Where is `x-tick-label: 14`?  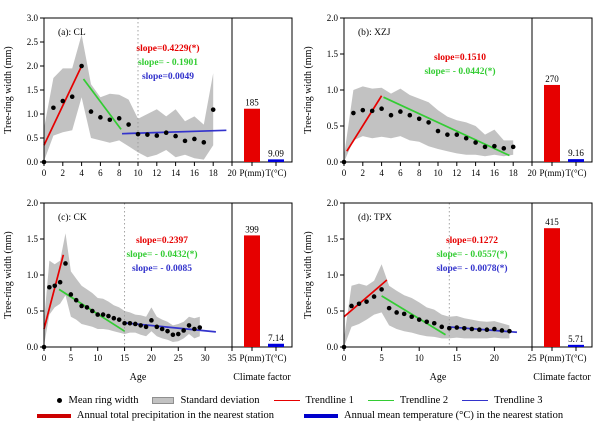
x-tick-label: 14 is located at coordinates (476, 173).